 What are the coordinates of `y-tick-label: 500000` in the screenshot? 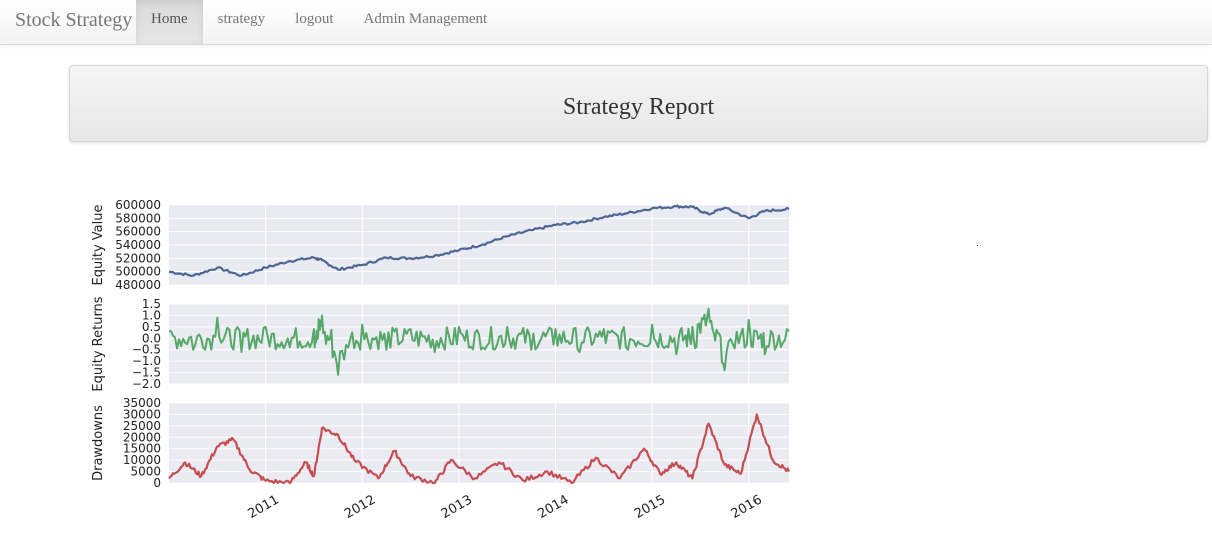 It's located at (138, 272).